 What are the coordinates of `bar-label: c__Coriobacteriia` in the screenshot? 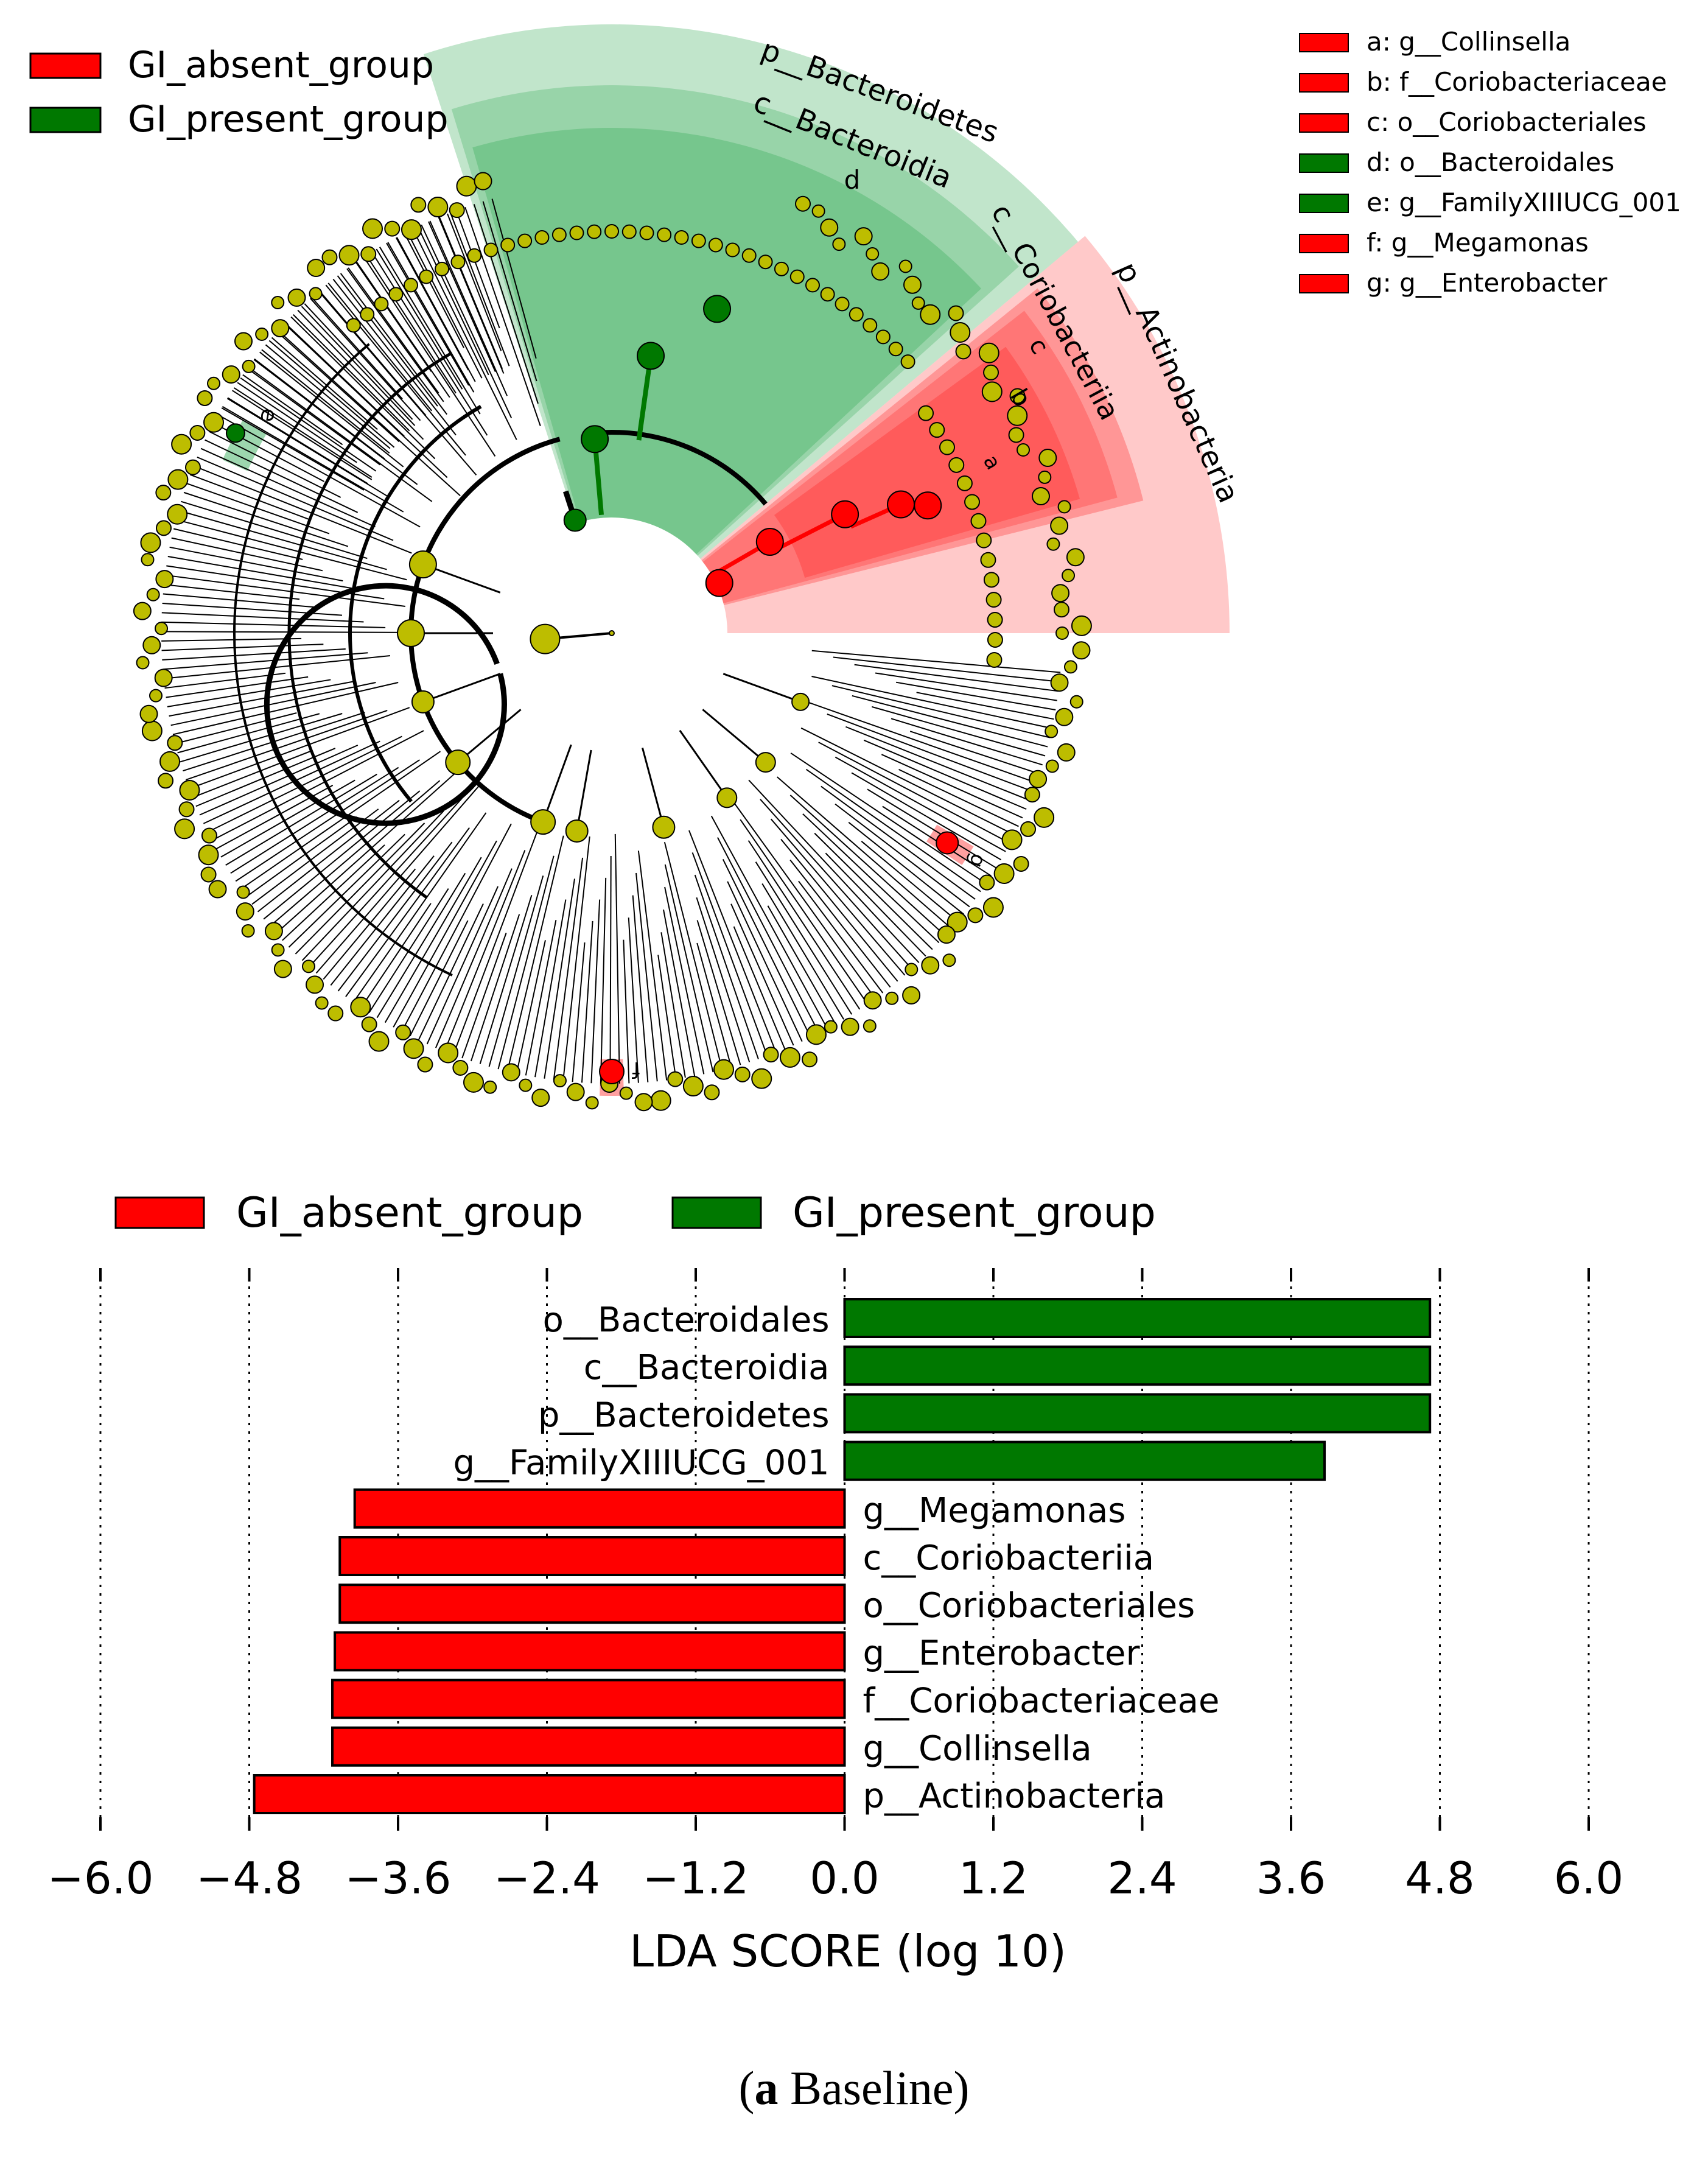 It's located at (1009, 1558).